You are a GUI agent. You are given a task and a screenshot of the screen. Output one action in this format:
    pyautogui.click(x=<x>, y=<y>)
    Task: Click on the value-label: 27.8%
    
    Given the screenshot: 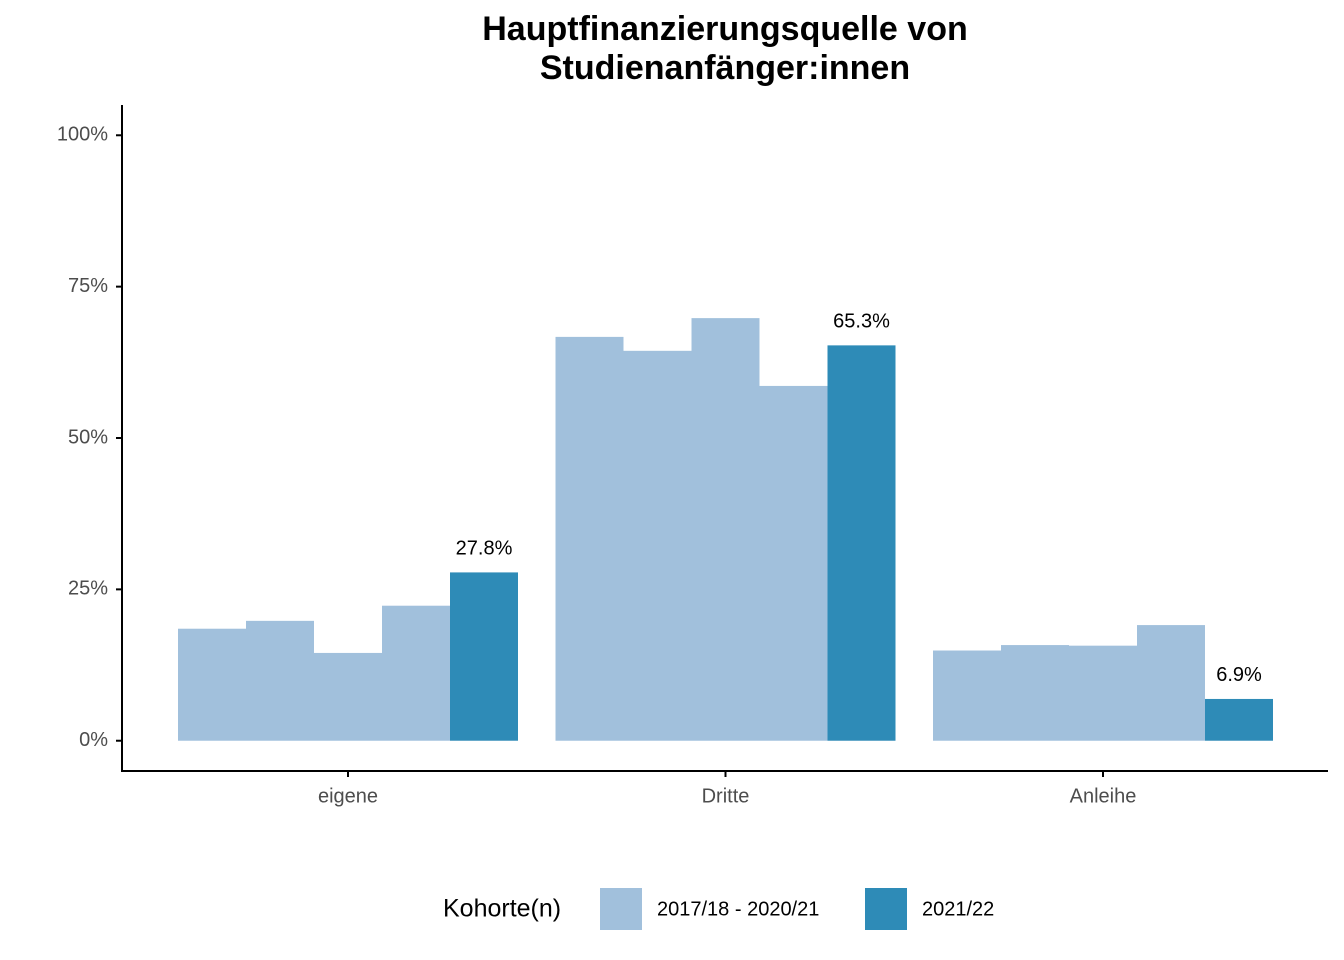 What is the action you would take?
    pyautogui.click(x=484, y=549)
    